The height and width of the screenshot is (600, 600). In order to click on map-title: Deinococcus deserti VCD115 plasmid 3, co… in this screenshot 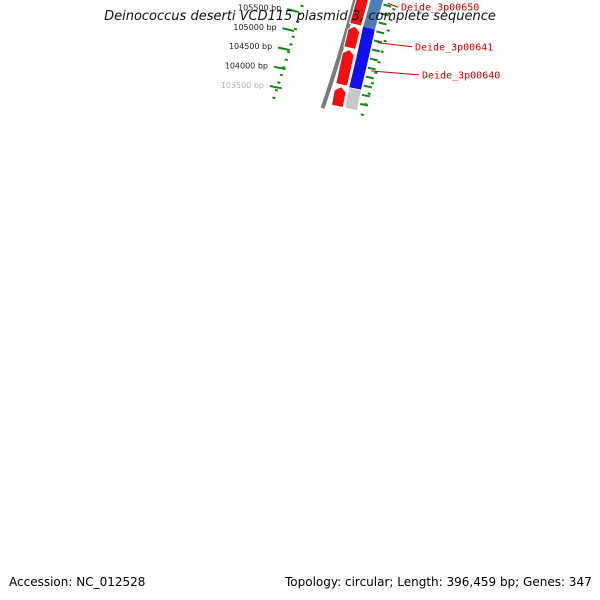, I will do `click(300, 16)`.